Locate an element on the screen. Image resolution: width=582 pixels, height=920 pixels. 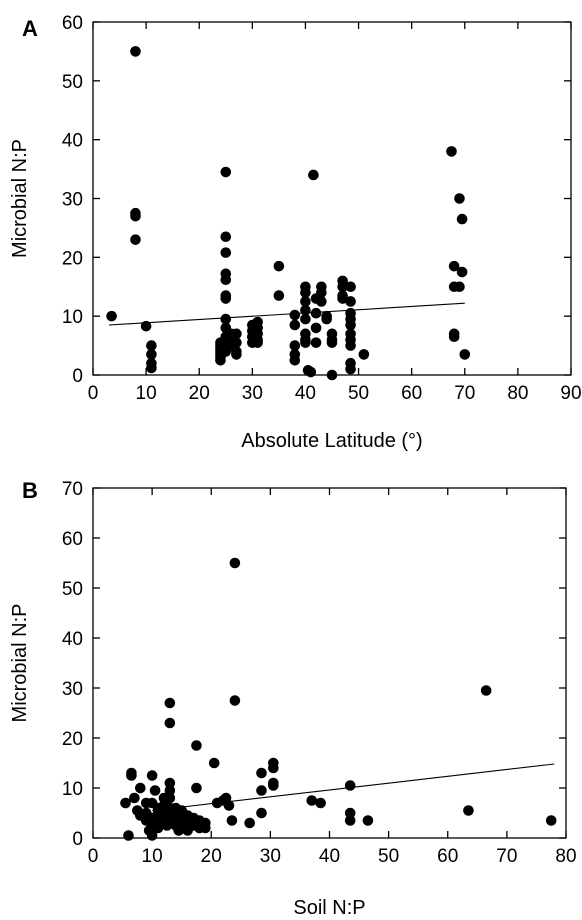
y-tick-label: 50 is located at coordinates (72, 589).